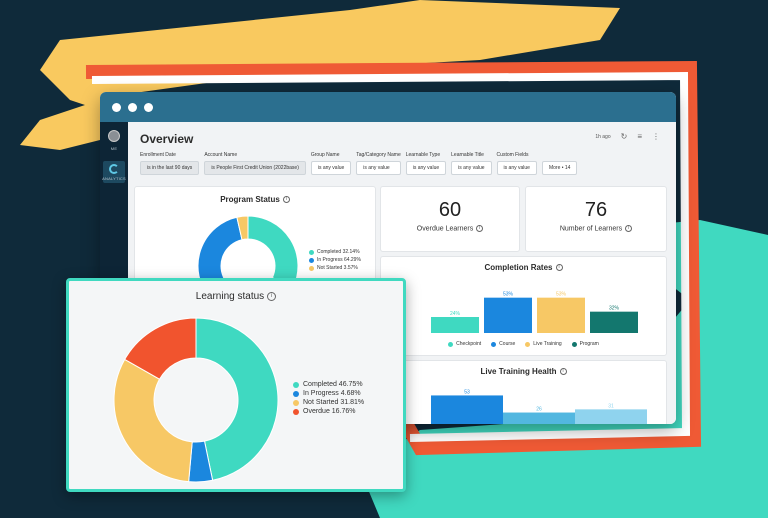 Image resolution: width=768 pixels, height=518 pixels. Describe the element at coordinates (547, 344) in the screenshot. I see `legend-label: Live Training` at that location.